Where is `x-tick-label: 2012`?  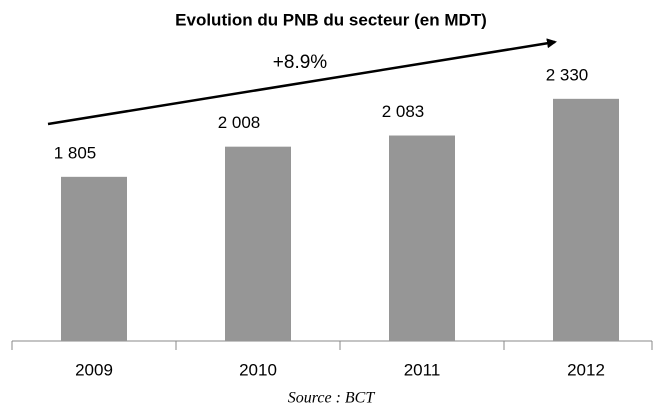 x-tick-label: 2012 is located at coordinates (586, 369).